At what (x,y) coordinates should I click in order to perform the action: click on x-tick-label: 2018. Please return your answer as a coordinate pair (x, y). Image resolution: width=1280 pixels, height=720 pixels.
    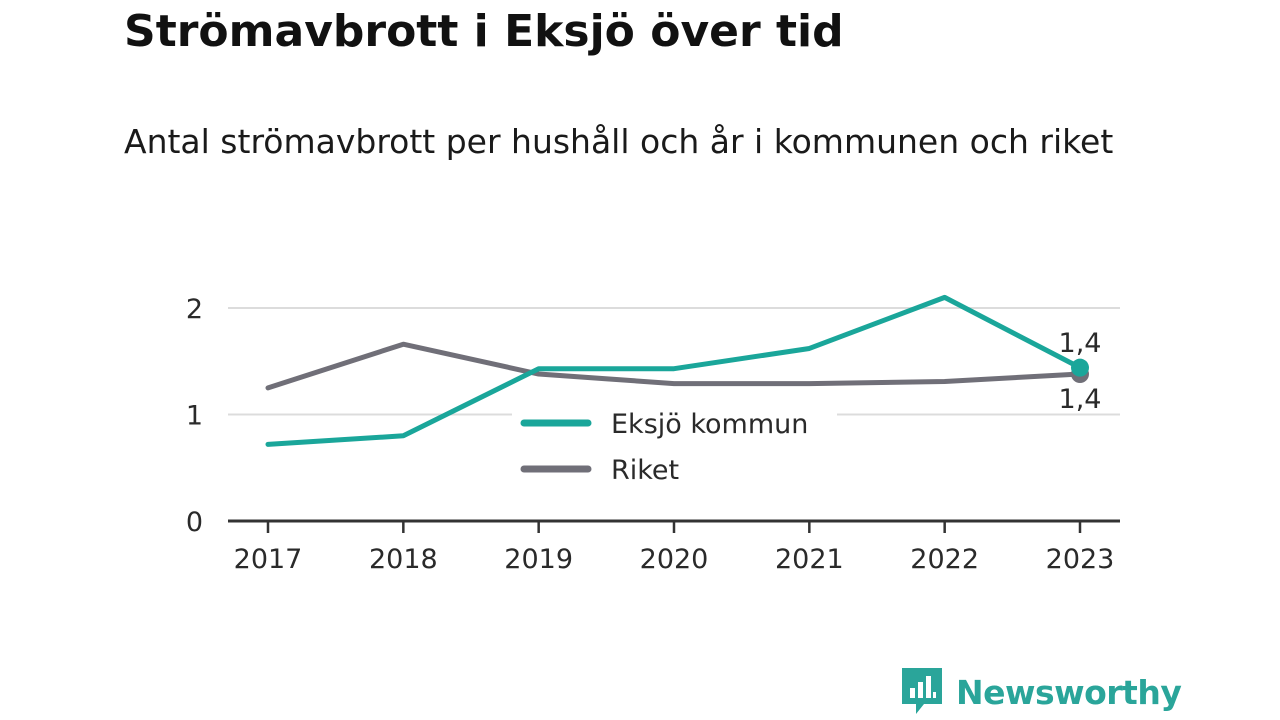
    Looking at the image, I should click on (403, 559).